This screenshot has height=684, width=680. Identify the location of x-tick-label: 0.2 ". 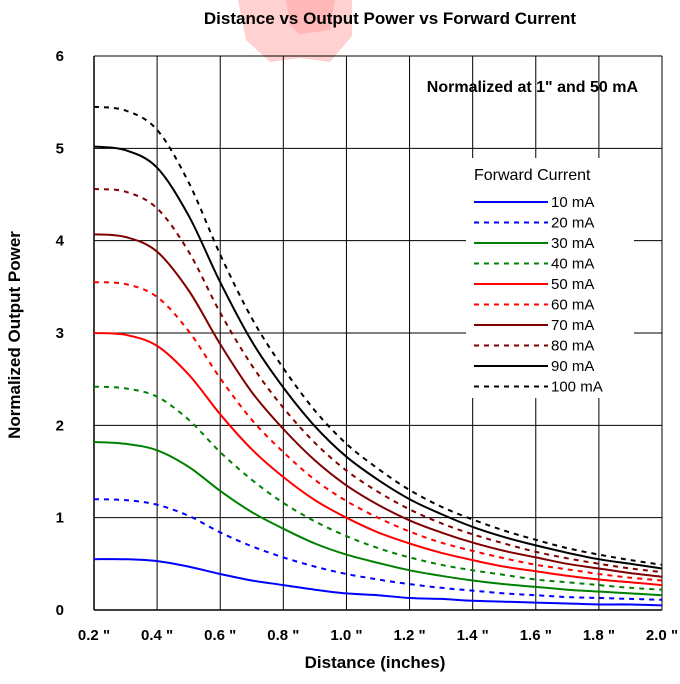
(94, 635).